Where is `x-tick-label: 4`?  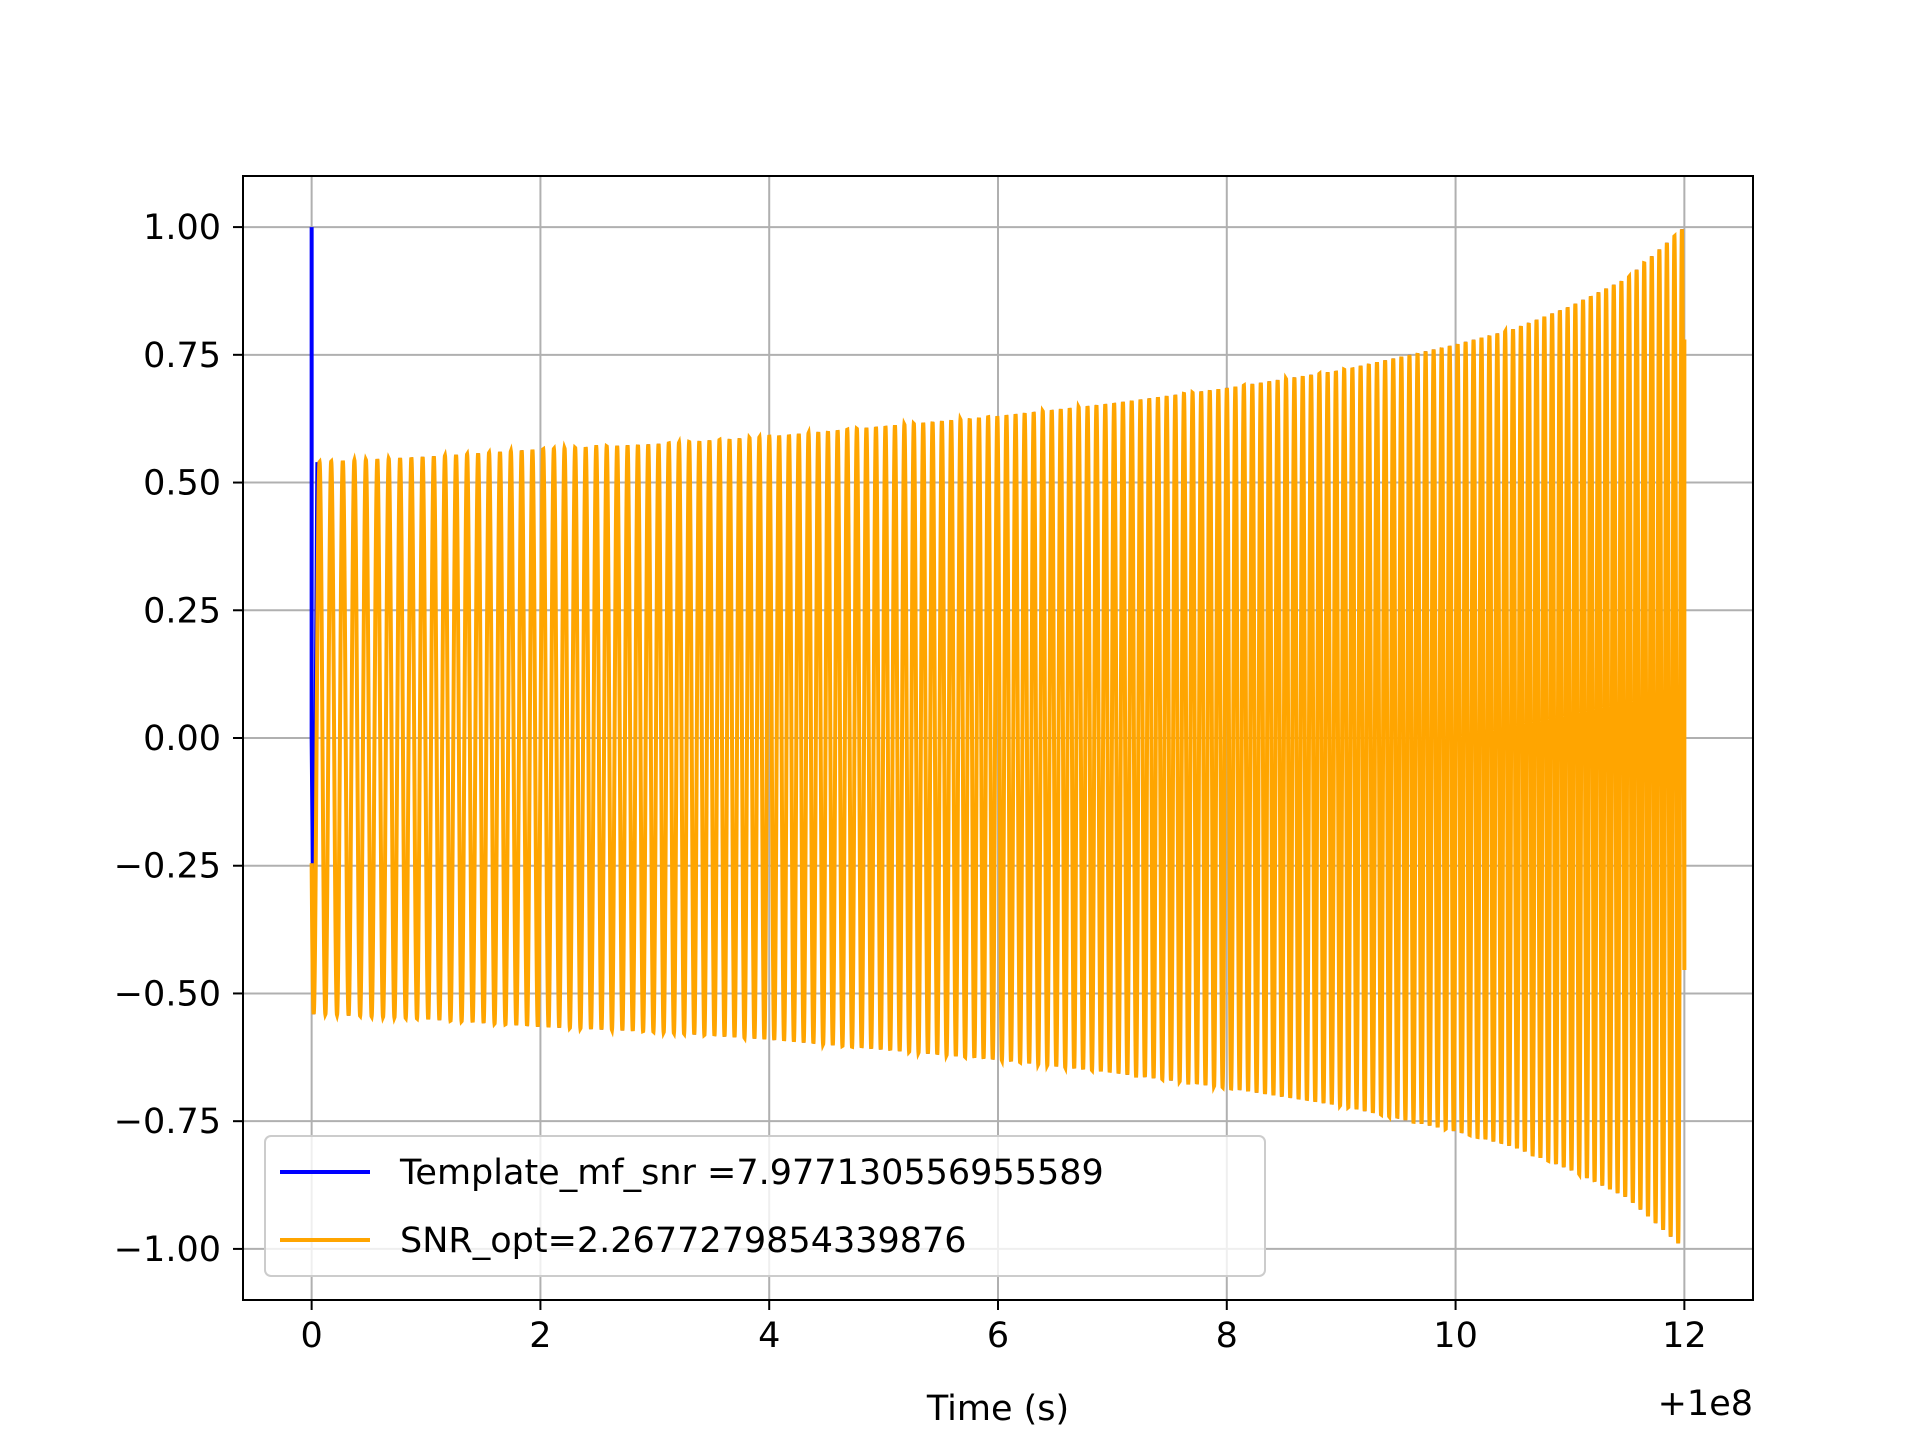
x-tick-label: 4 is located at coordinates (769, 1336).